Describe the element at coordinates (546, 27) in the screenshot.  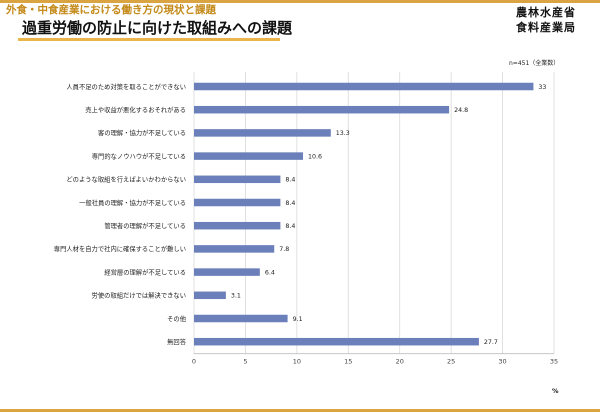
I see `agency-line-2: 食料産業局` at that location.